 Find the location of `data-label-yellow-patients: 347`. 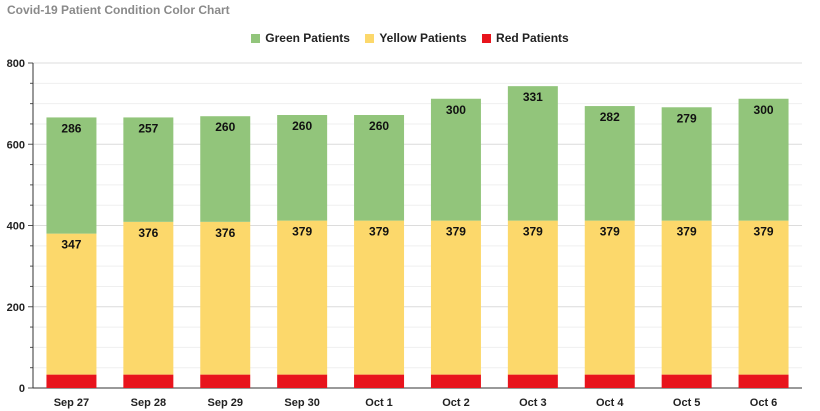

data-label-yellow-patients: 347 is located at coordinates (71, 245).